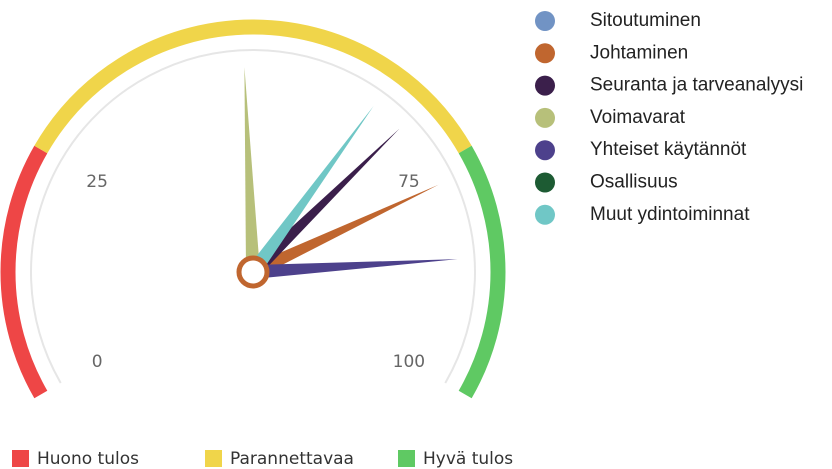  I want to click on pivot, so click(253, 272).